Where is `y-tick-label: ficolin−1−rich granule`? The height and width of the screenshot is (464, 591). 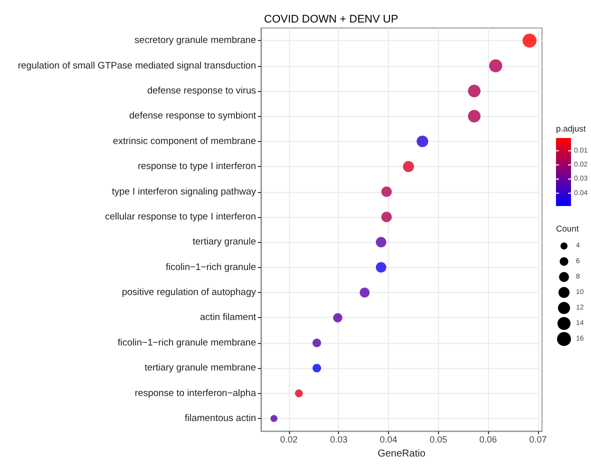 y-tick-label: ficolin−1−rich granule is located at coordinates (211, 267).